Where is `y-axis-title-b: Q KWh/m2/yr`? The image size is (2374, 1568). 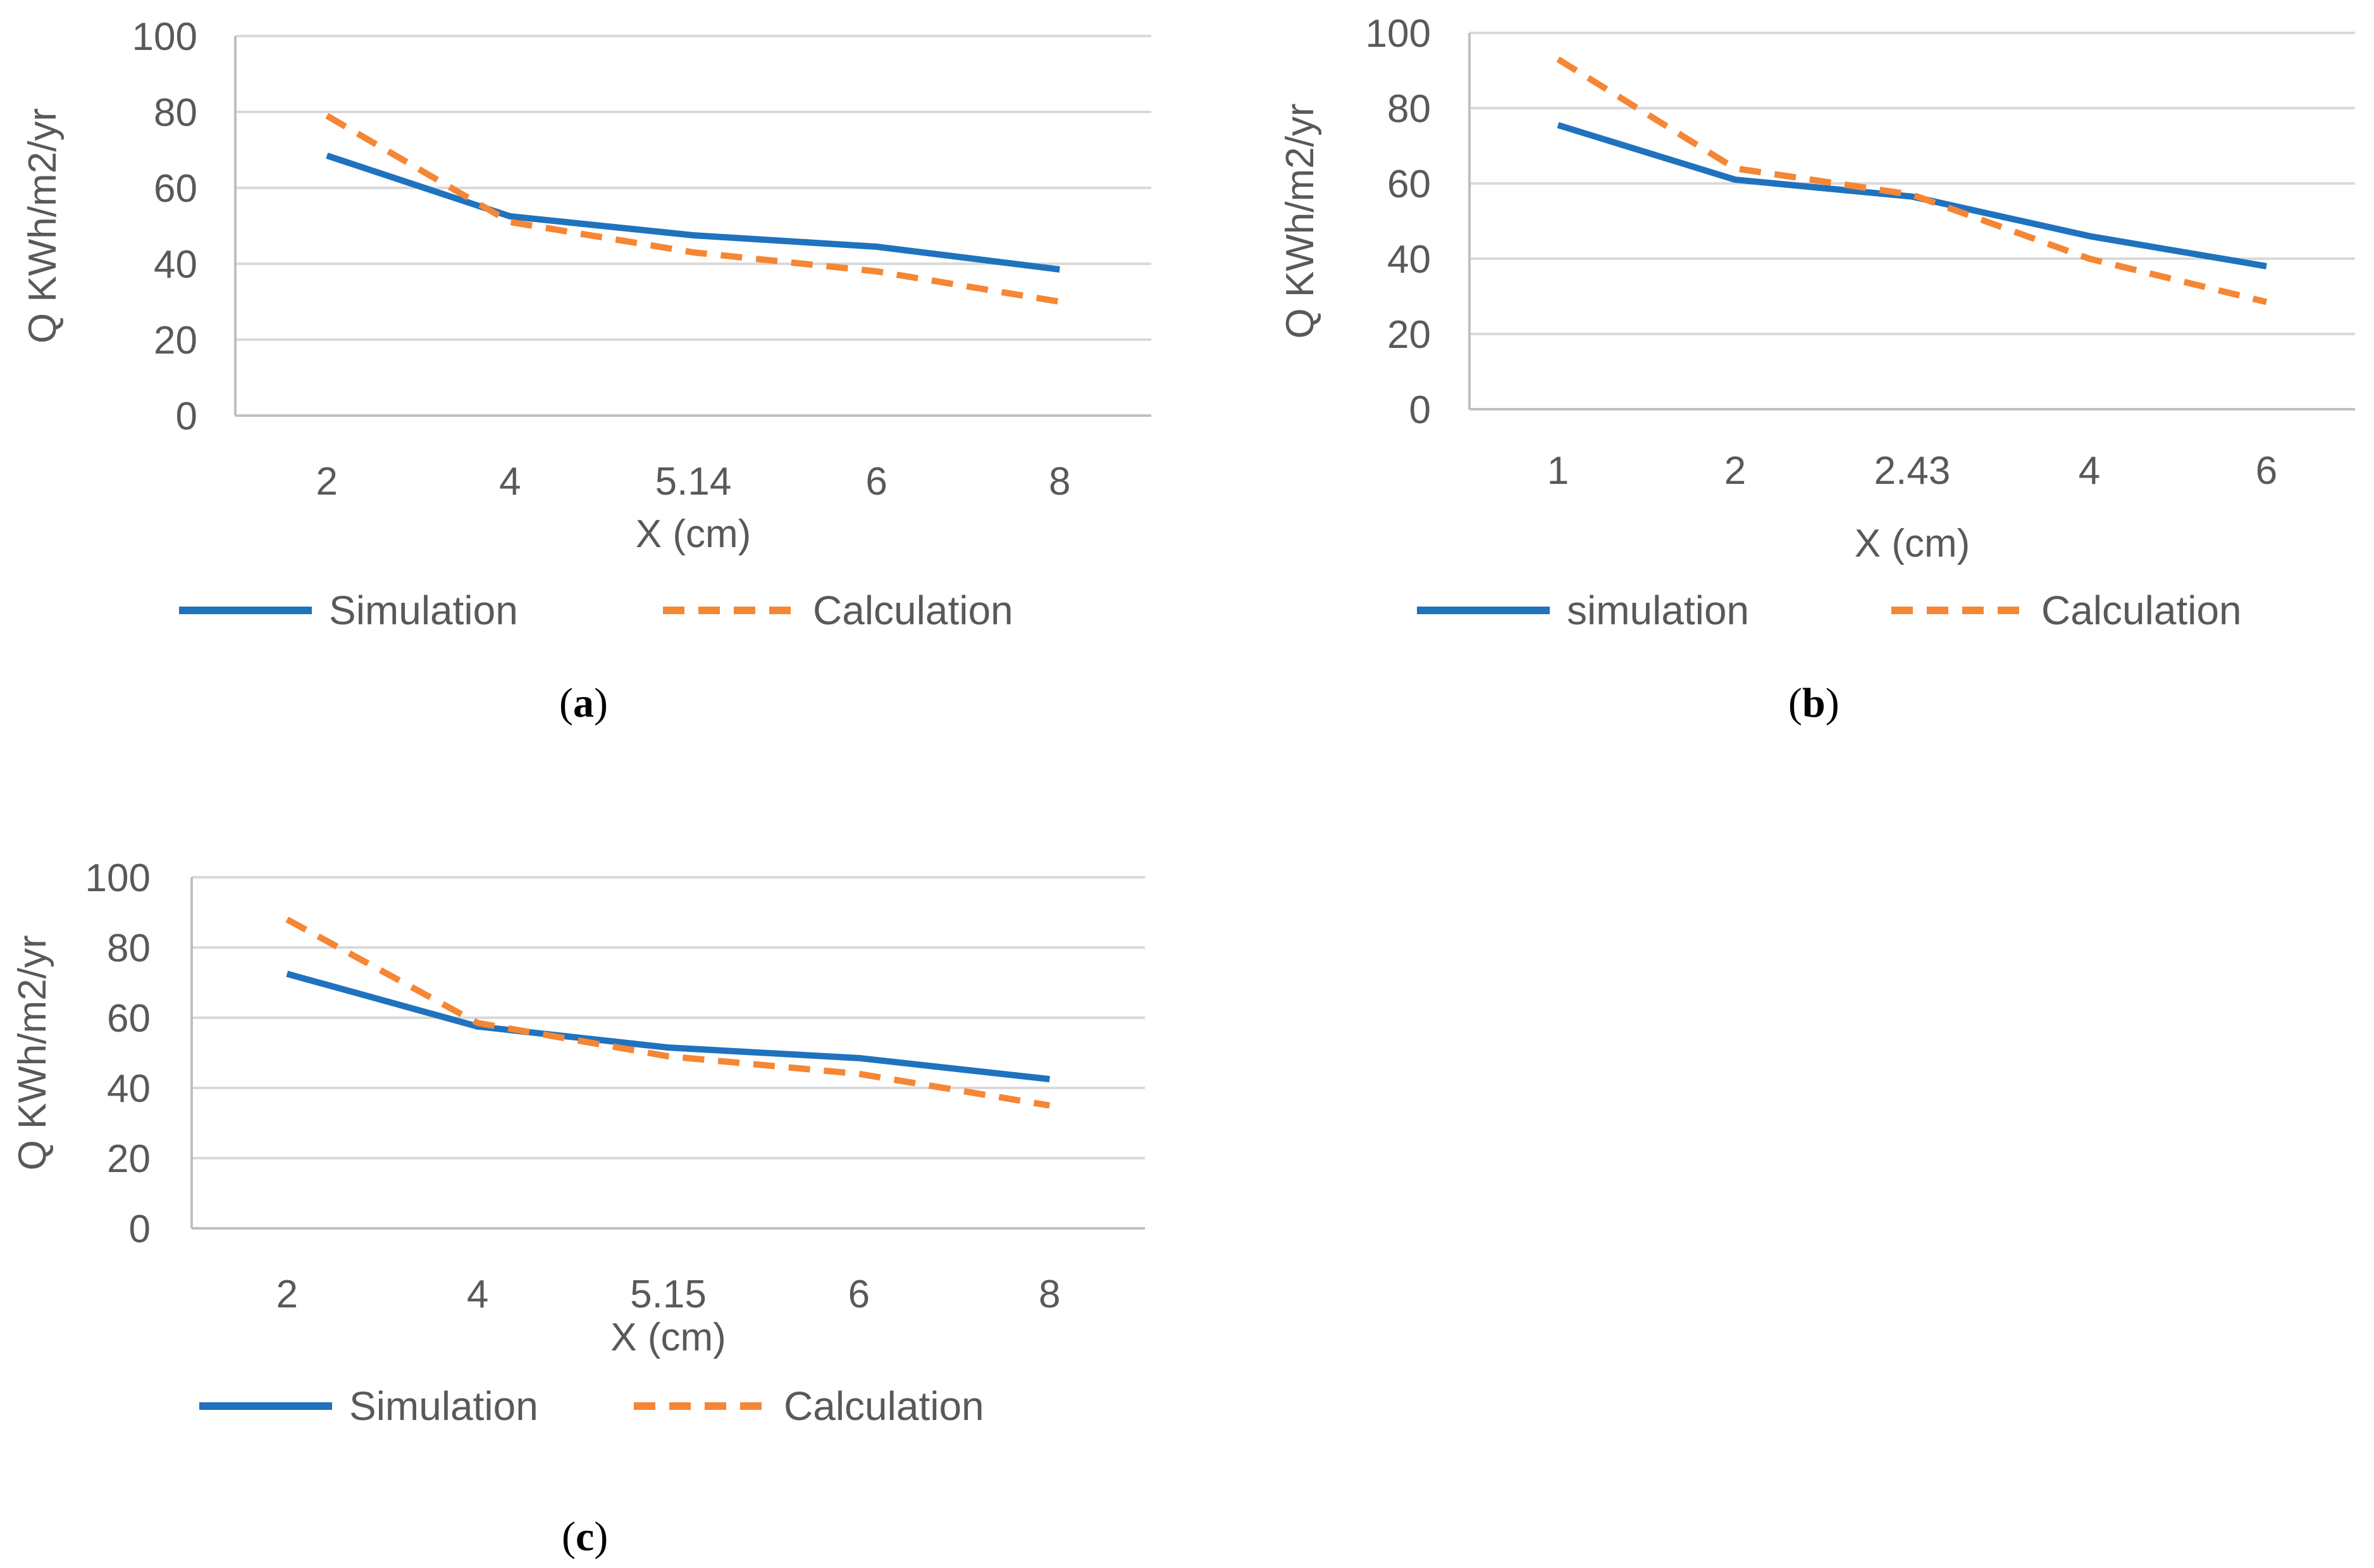
y-axis-title-b: Q KWh/m2/yr is located at coordinates (1300, 220).